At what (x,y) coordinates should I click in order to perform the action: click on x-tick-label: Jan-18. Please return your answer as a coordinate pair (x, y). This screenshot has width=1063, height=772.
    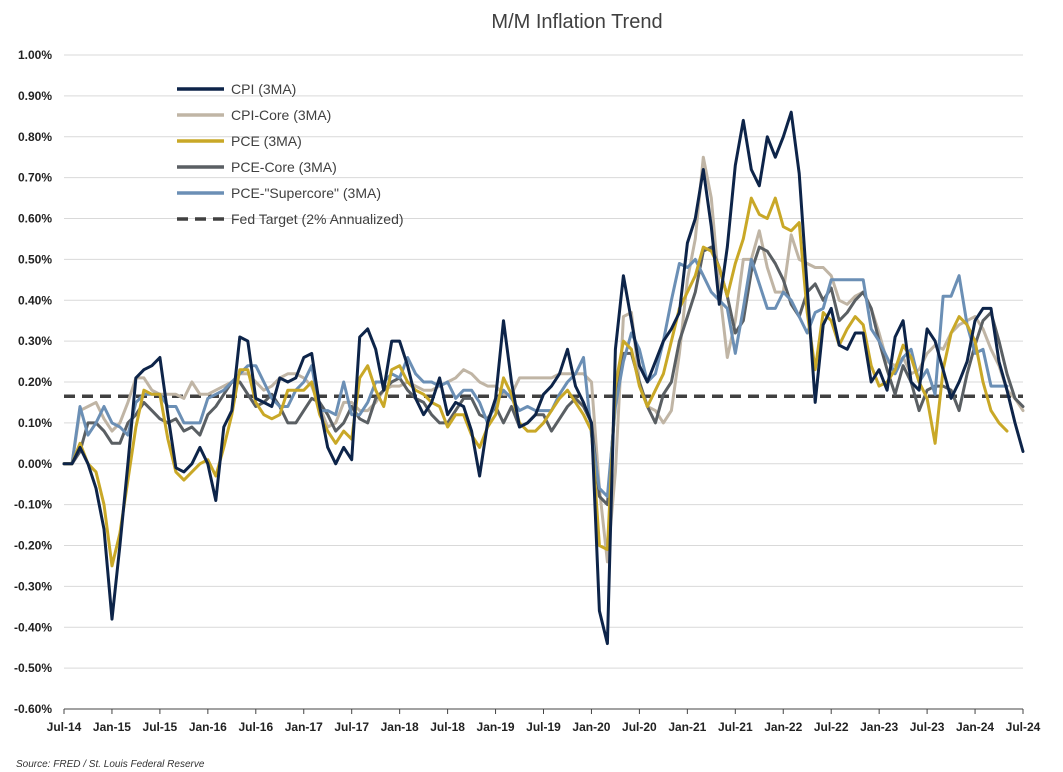
    Looking at the image, I should click on (400, 727).